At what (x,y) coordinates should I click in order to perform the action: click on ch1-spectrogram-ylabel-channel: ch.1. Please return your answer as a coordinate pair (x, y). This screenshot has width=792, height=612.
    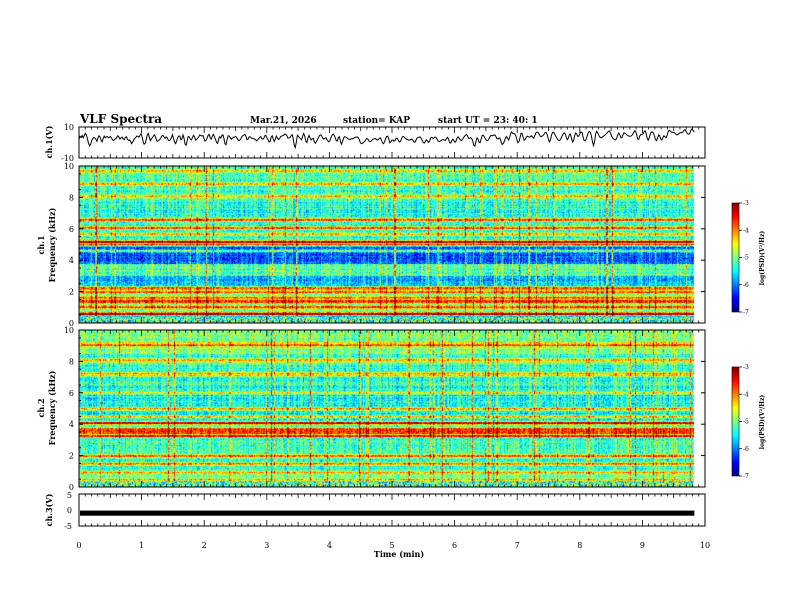
    Looking at the image, I should click on (41, 244).